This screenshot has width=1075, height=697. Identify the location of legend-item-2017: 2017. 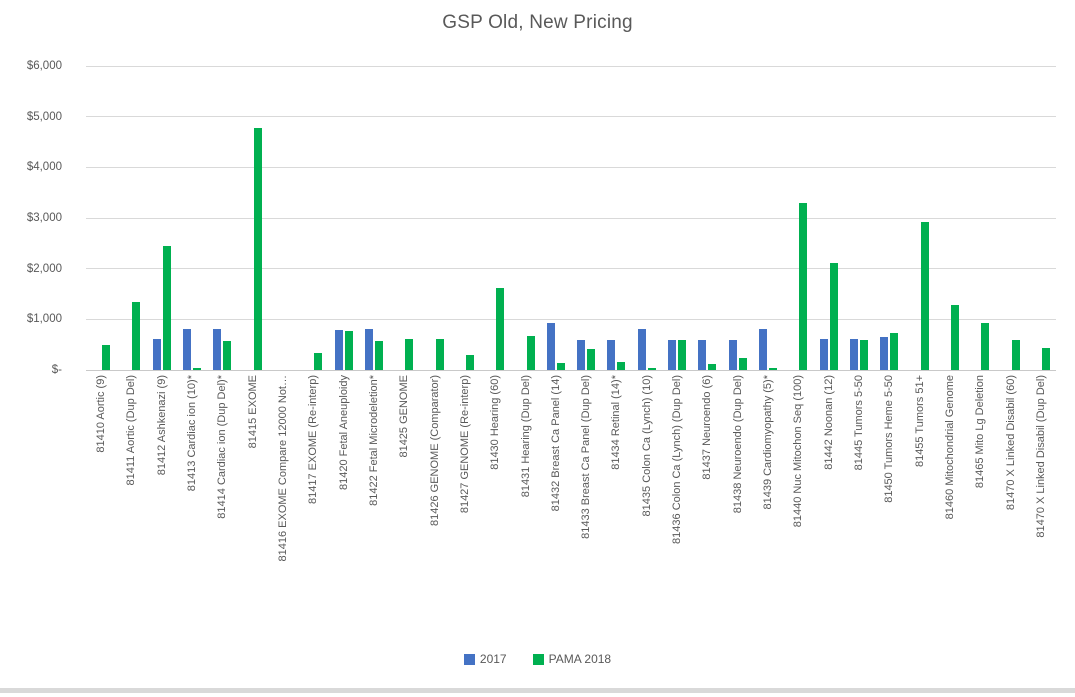
(485, 659).